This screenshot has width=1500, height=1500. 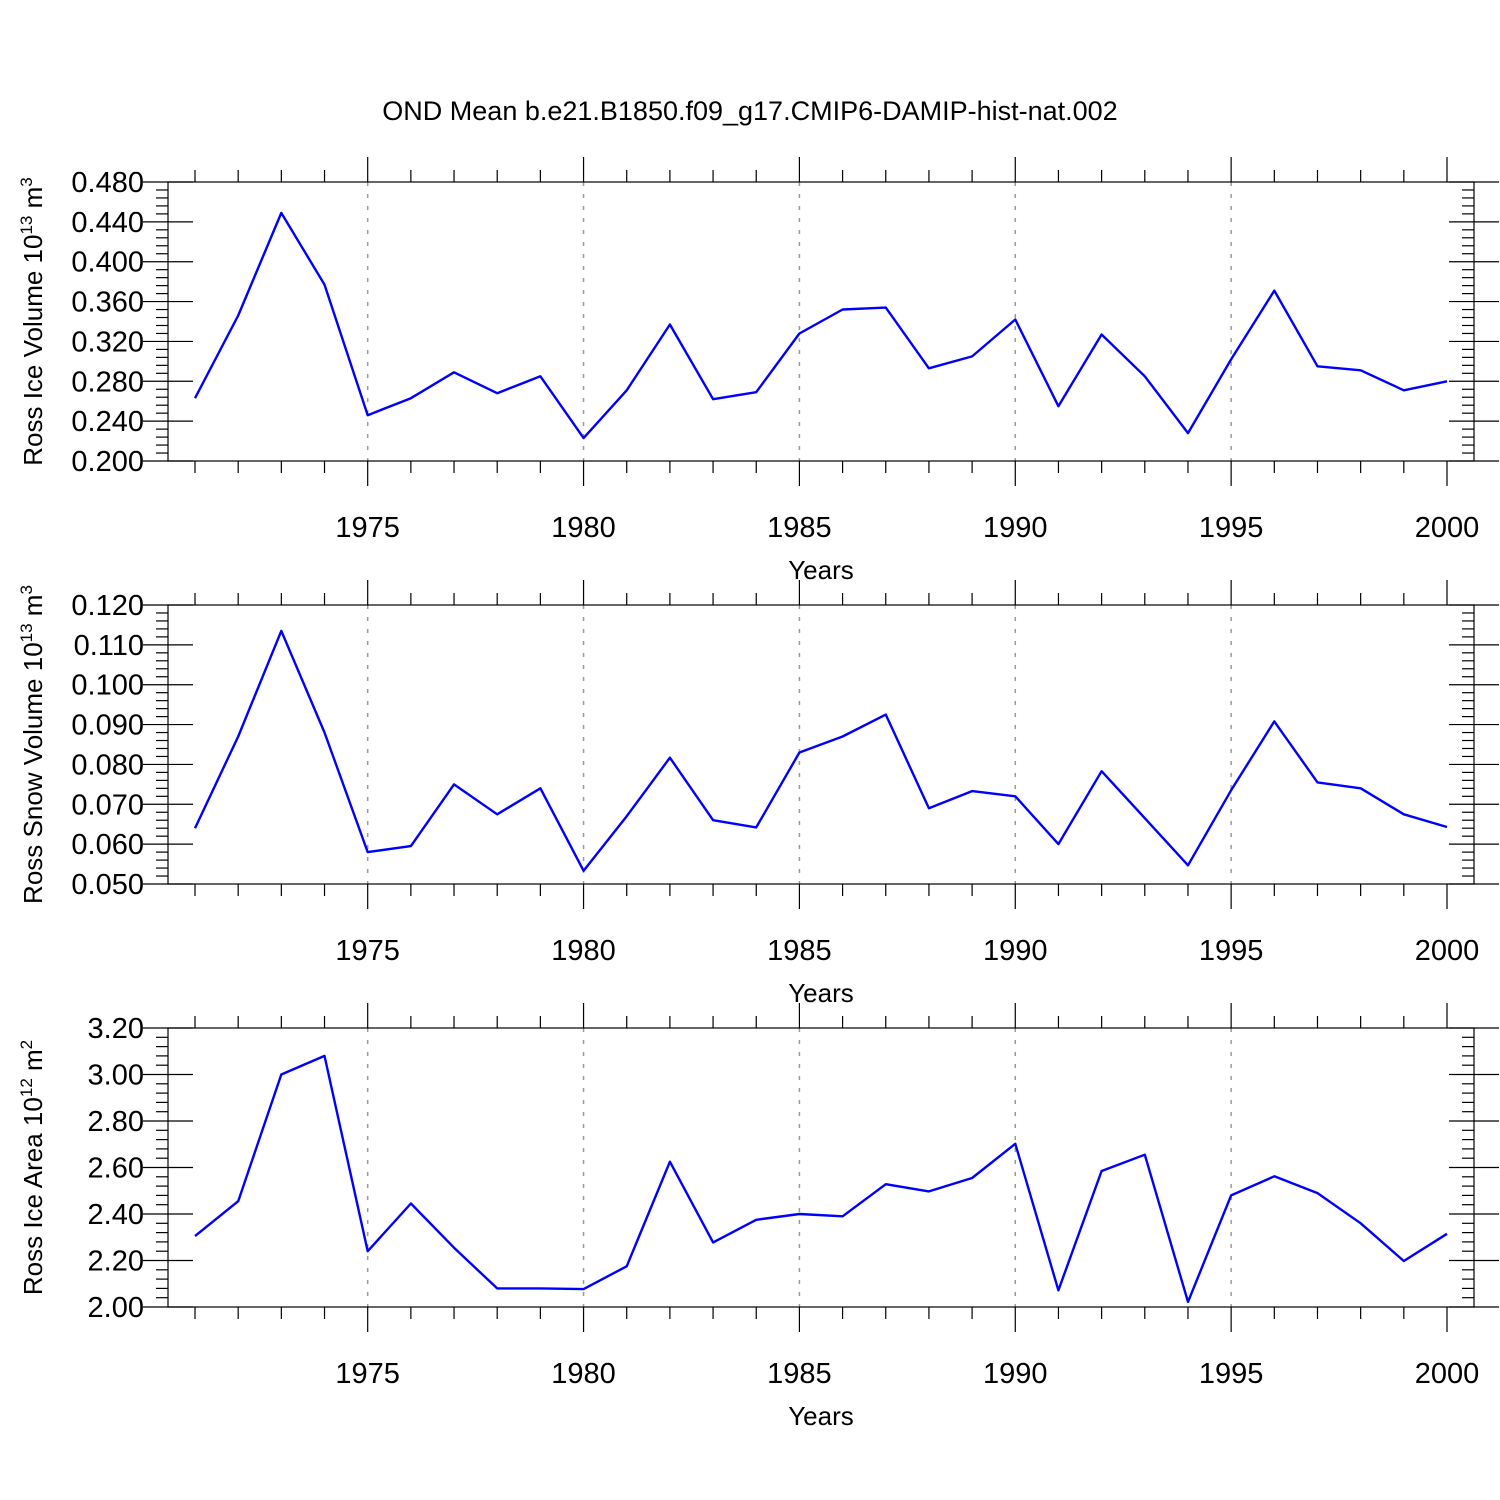 What do you see at coordinates (116, 1262) in the screenshot?
I see `y-tick-label: 2.20` at bounding box center [116, 1262].